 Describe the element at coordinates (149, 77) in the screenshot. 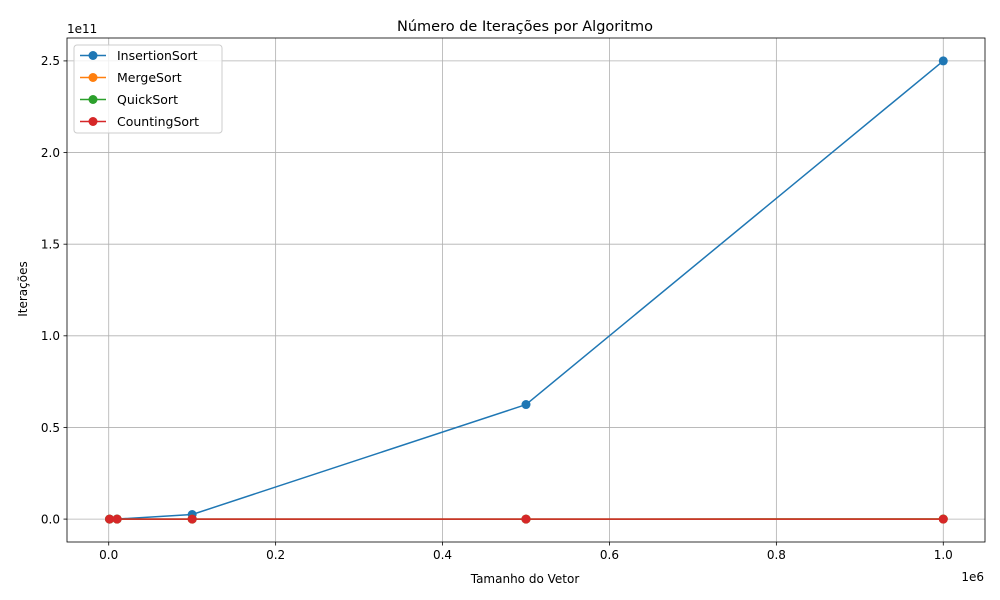

I see `legend-label: MergeSort` at that location.